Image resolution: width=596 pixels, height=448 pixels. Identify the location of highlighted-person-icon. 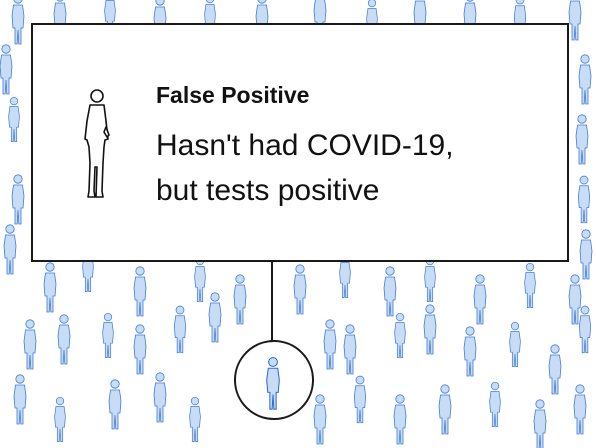
(273, 383).